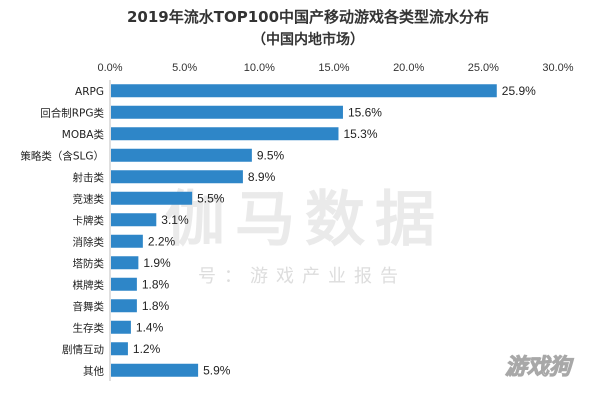 The height and width of the screenshot is (400, 615). I want to click on watermark-sub: 号：游戏产业报告, so click(302, 276).